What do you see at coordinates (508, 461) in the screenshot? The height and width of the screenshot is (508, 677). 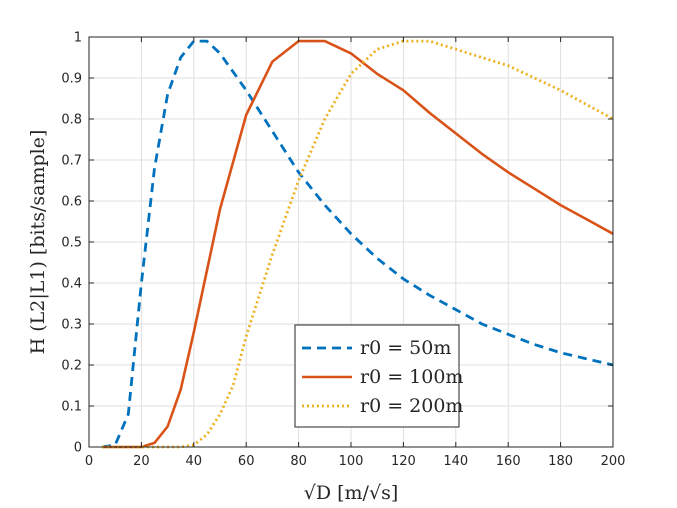 I see `x-tick-label: 160` at bounding box center [508, 461].